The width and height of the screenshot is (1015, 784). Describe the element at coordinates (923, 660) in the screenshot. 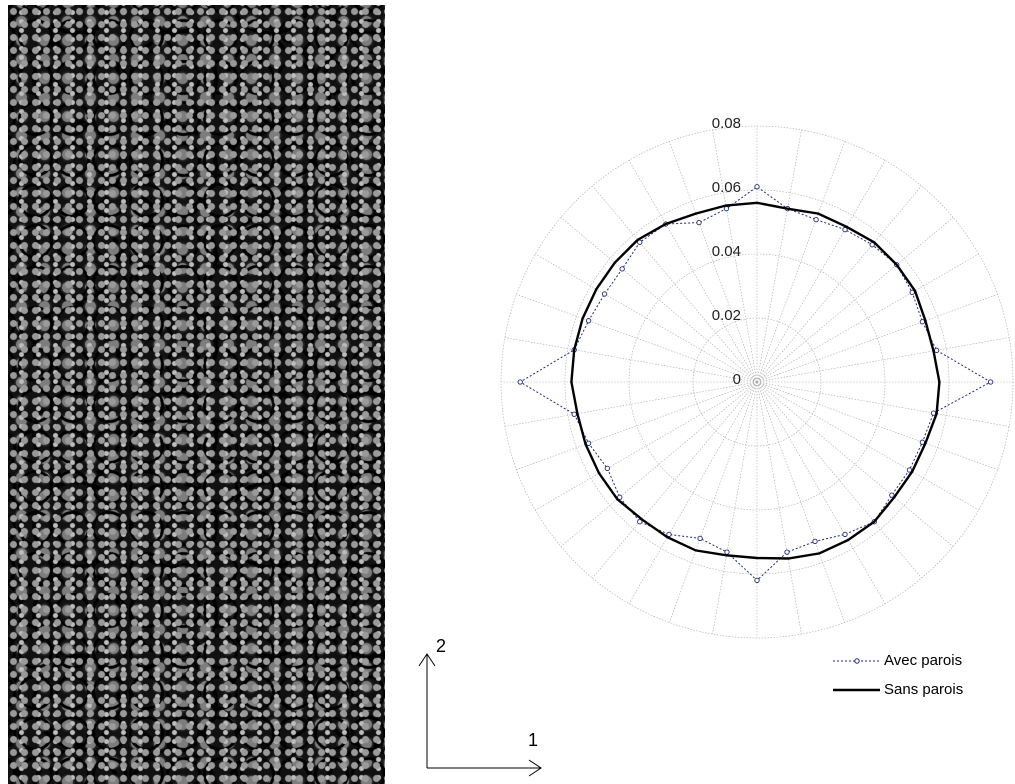

I see `legend-label: Avec parois` at that location.